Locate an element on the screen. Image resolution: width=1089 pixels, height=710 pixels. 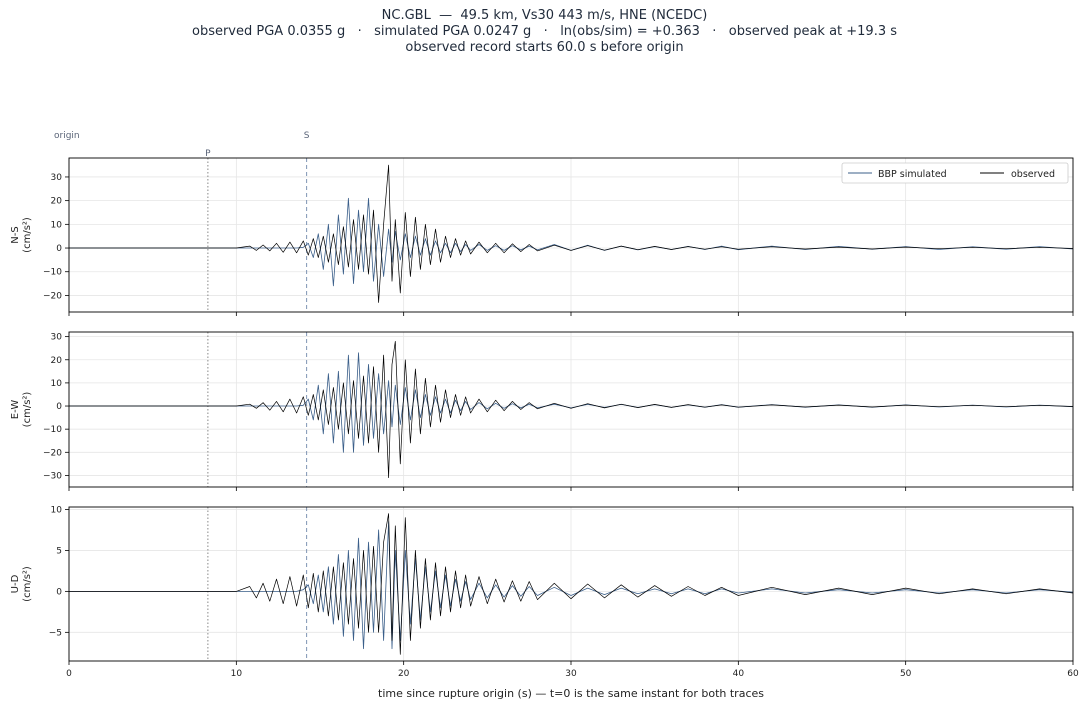
y-tick-label: 5 is located at coordinates (59, 551).